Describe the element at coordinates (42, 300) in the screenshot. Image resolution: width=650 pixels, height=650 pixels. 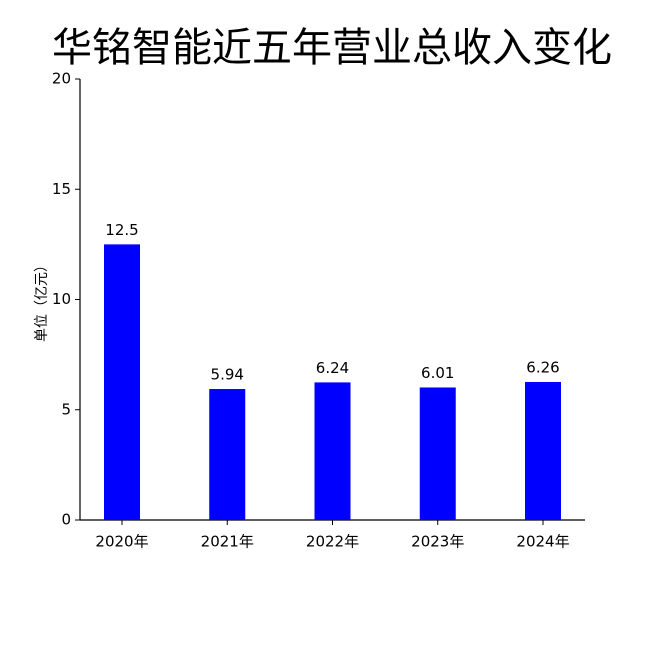
I see `y-axis-label: 单位（亿元）` at that location.